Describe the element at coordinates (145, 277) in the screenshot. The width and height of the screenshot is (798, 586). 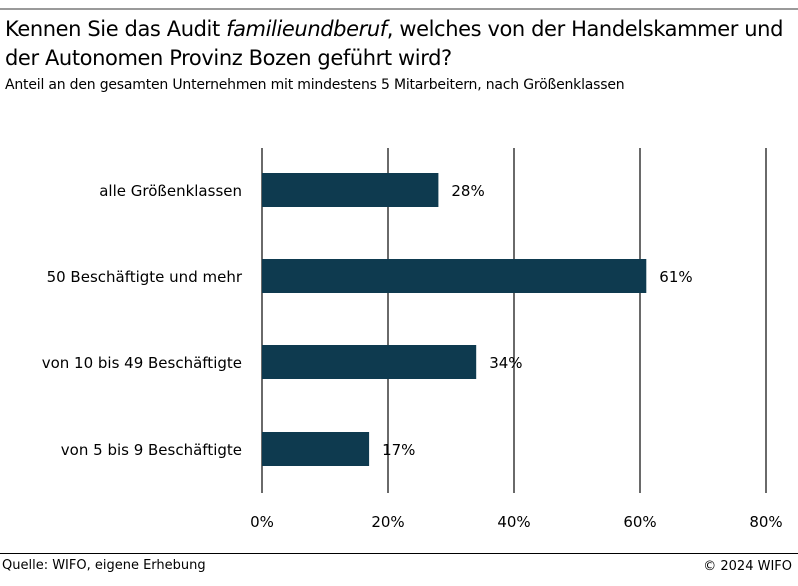
I see `category-label-2: 50 Beschäftigte und mehr` at that location.